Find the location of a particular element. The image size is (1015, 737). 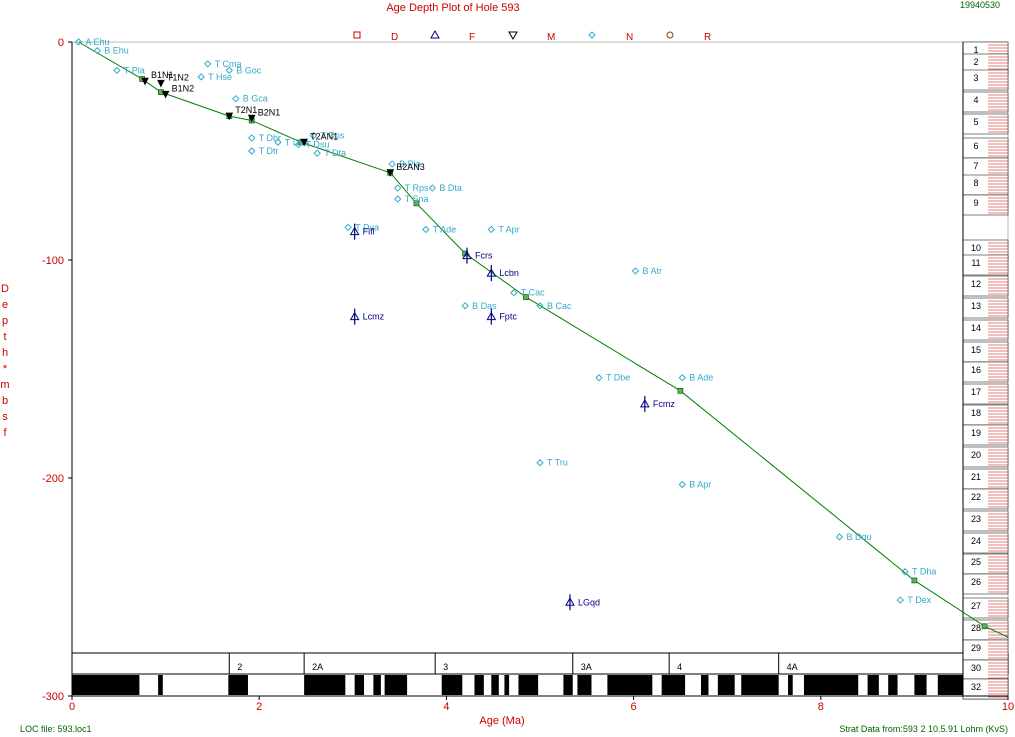

y-tick-label: -200 is located at coordinates (53, 479).